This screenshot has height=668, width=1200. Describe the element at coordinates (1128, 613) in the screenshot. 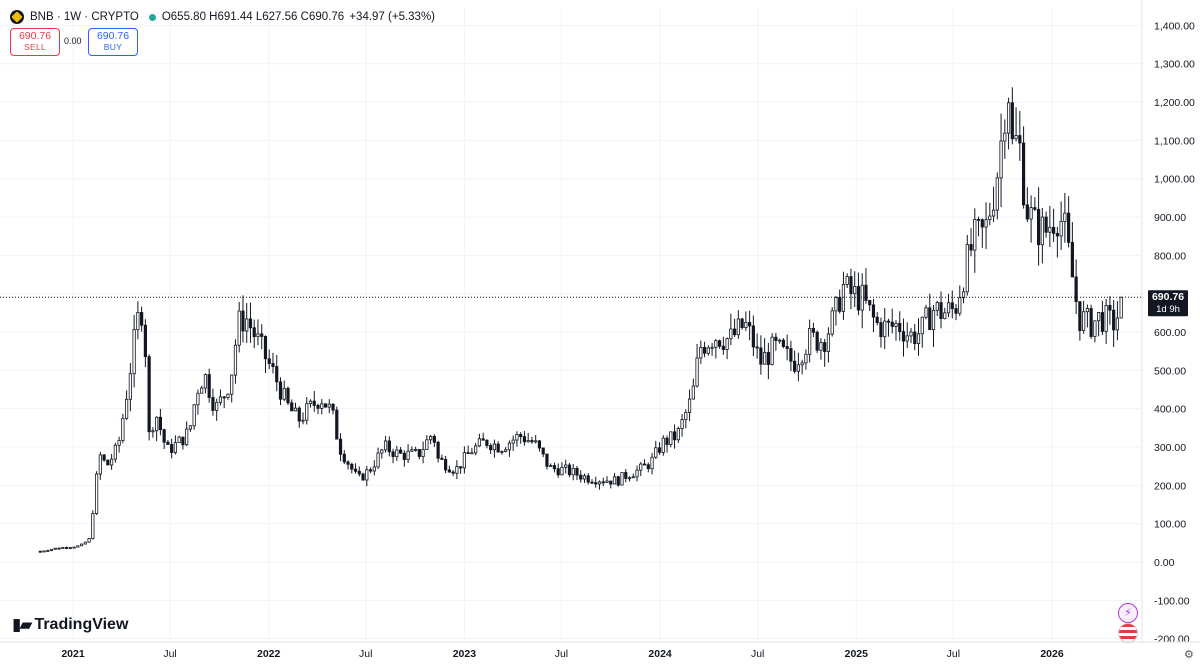

I see `lightning-icon: ⚡` at that location.